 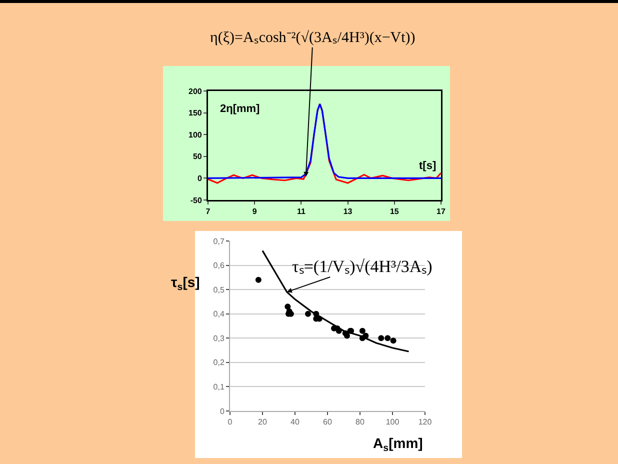 I want to click on y-tick-label: 50, so click(x=197, y=157).